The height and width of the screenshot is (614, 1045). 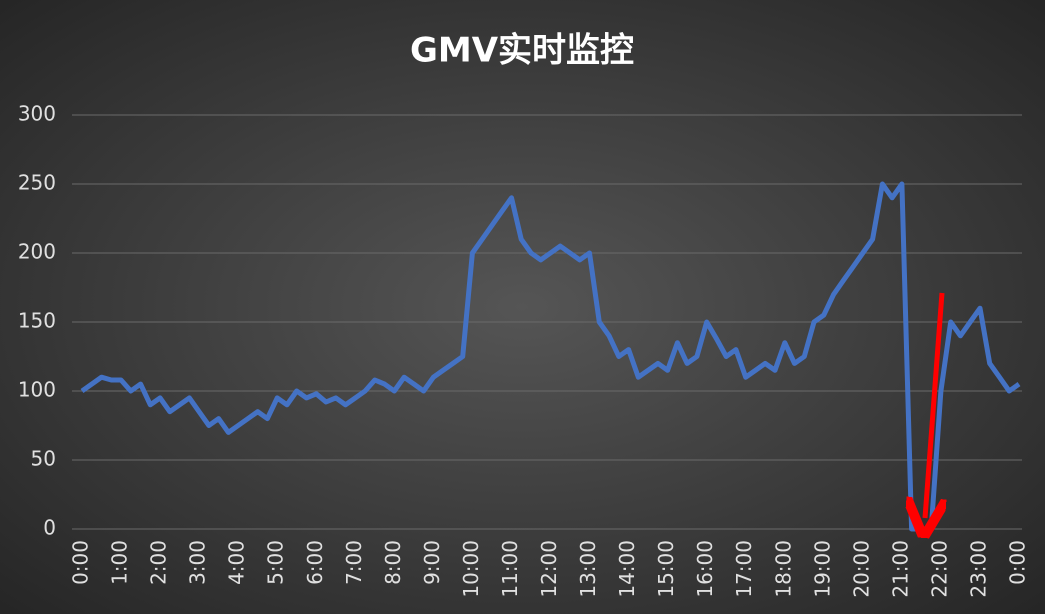 What do you see at coordinates (933, 405) in the screenshot?
I see `annotation-arrow` at bounding box center [933, 405].